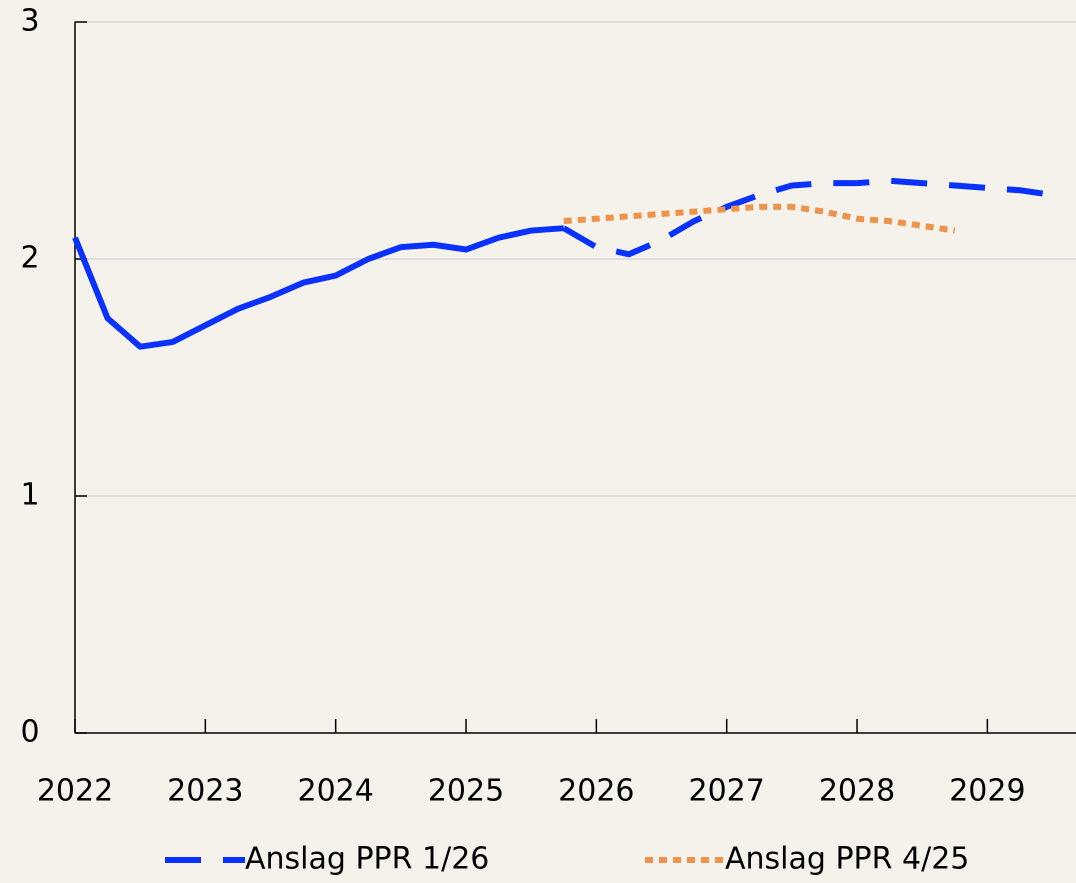  What do you see at coordinates (29, 495) in the screenshot?
I see `y-tick-label: 1` at bounding box center [29, 495].